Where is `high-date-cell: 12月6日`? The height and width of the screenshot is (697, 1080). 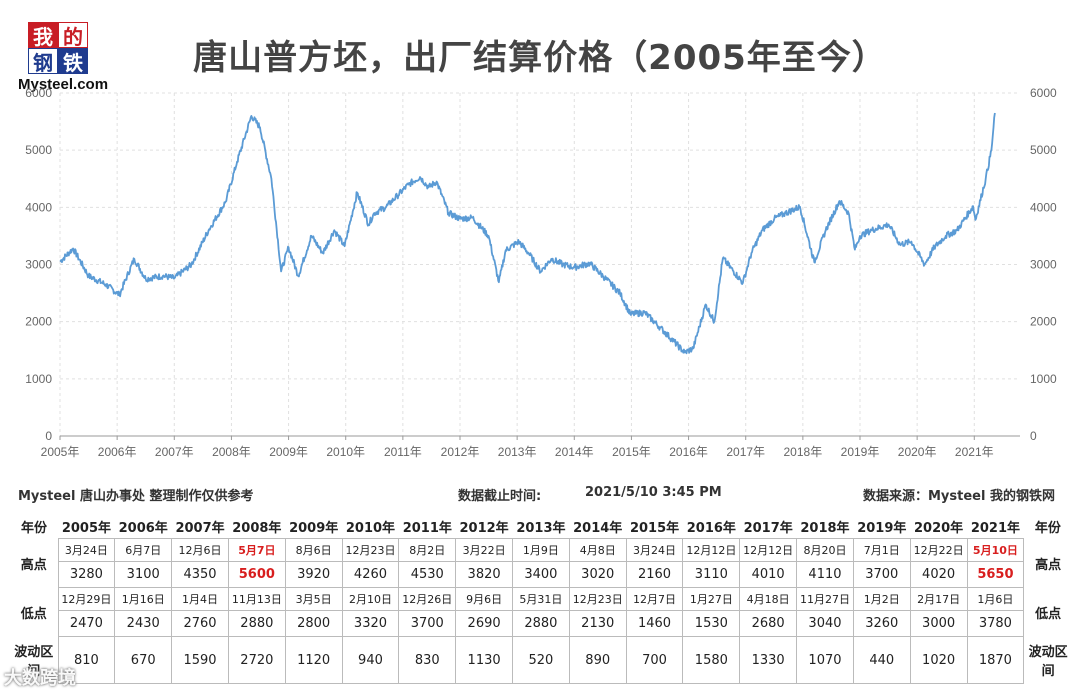
high-date-cell: 12月6日 is located at coordinates (200, 550).